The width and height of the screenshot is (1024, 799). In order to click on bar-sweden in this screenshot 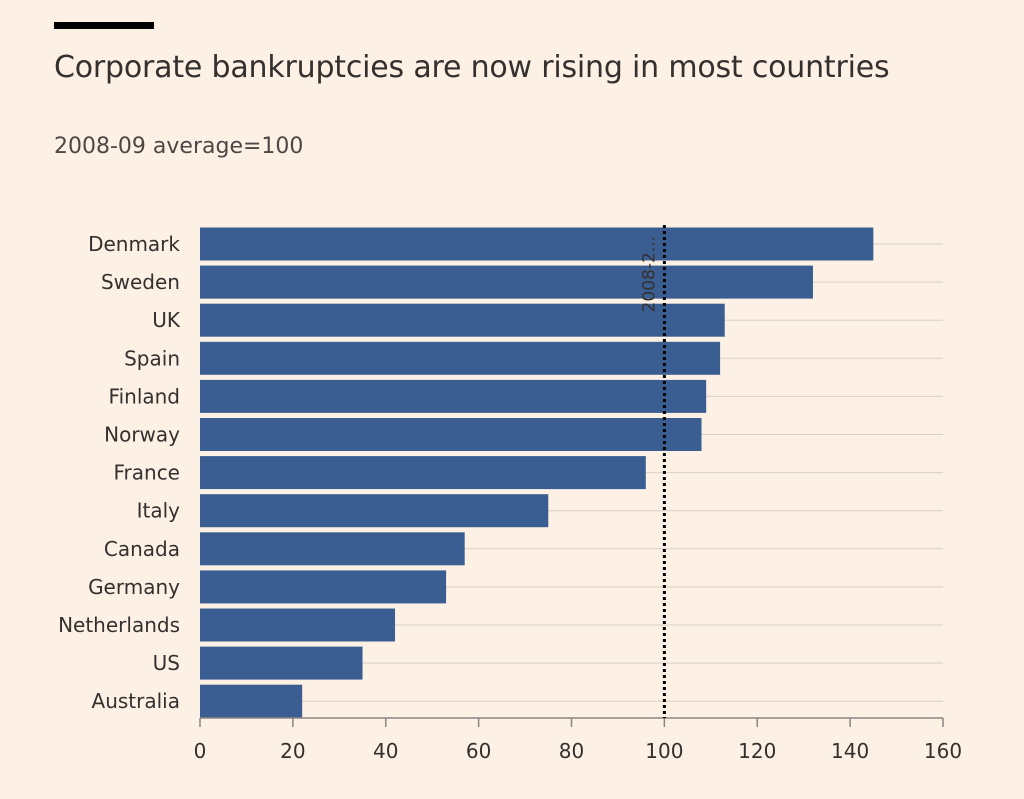, I will do `click(506, 282)`.